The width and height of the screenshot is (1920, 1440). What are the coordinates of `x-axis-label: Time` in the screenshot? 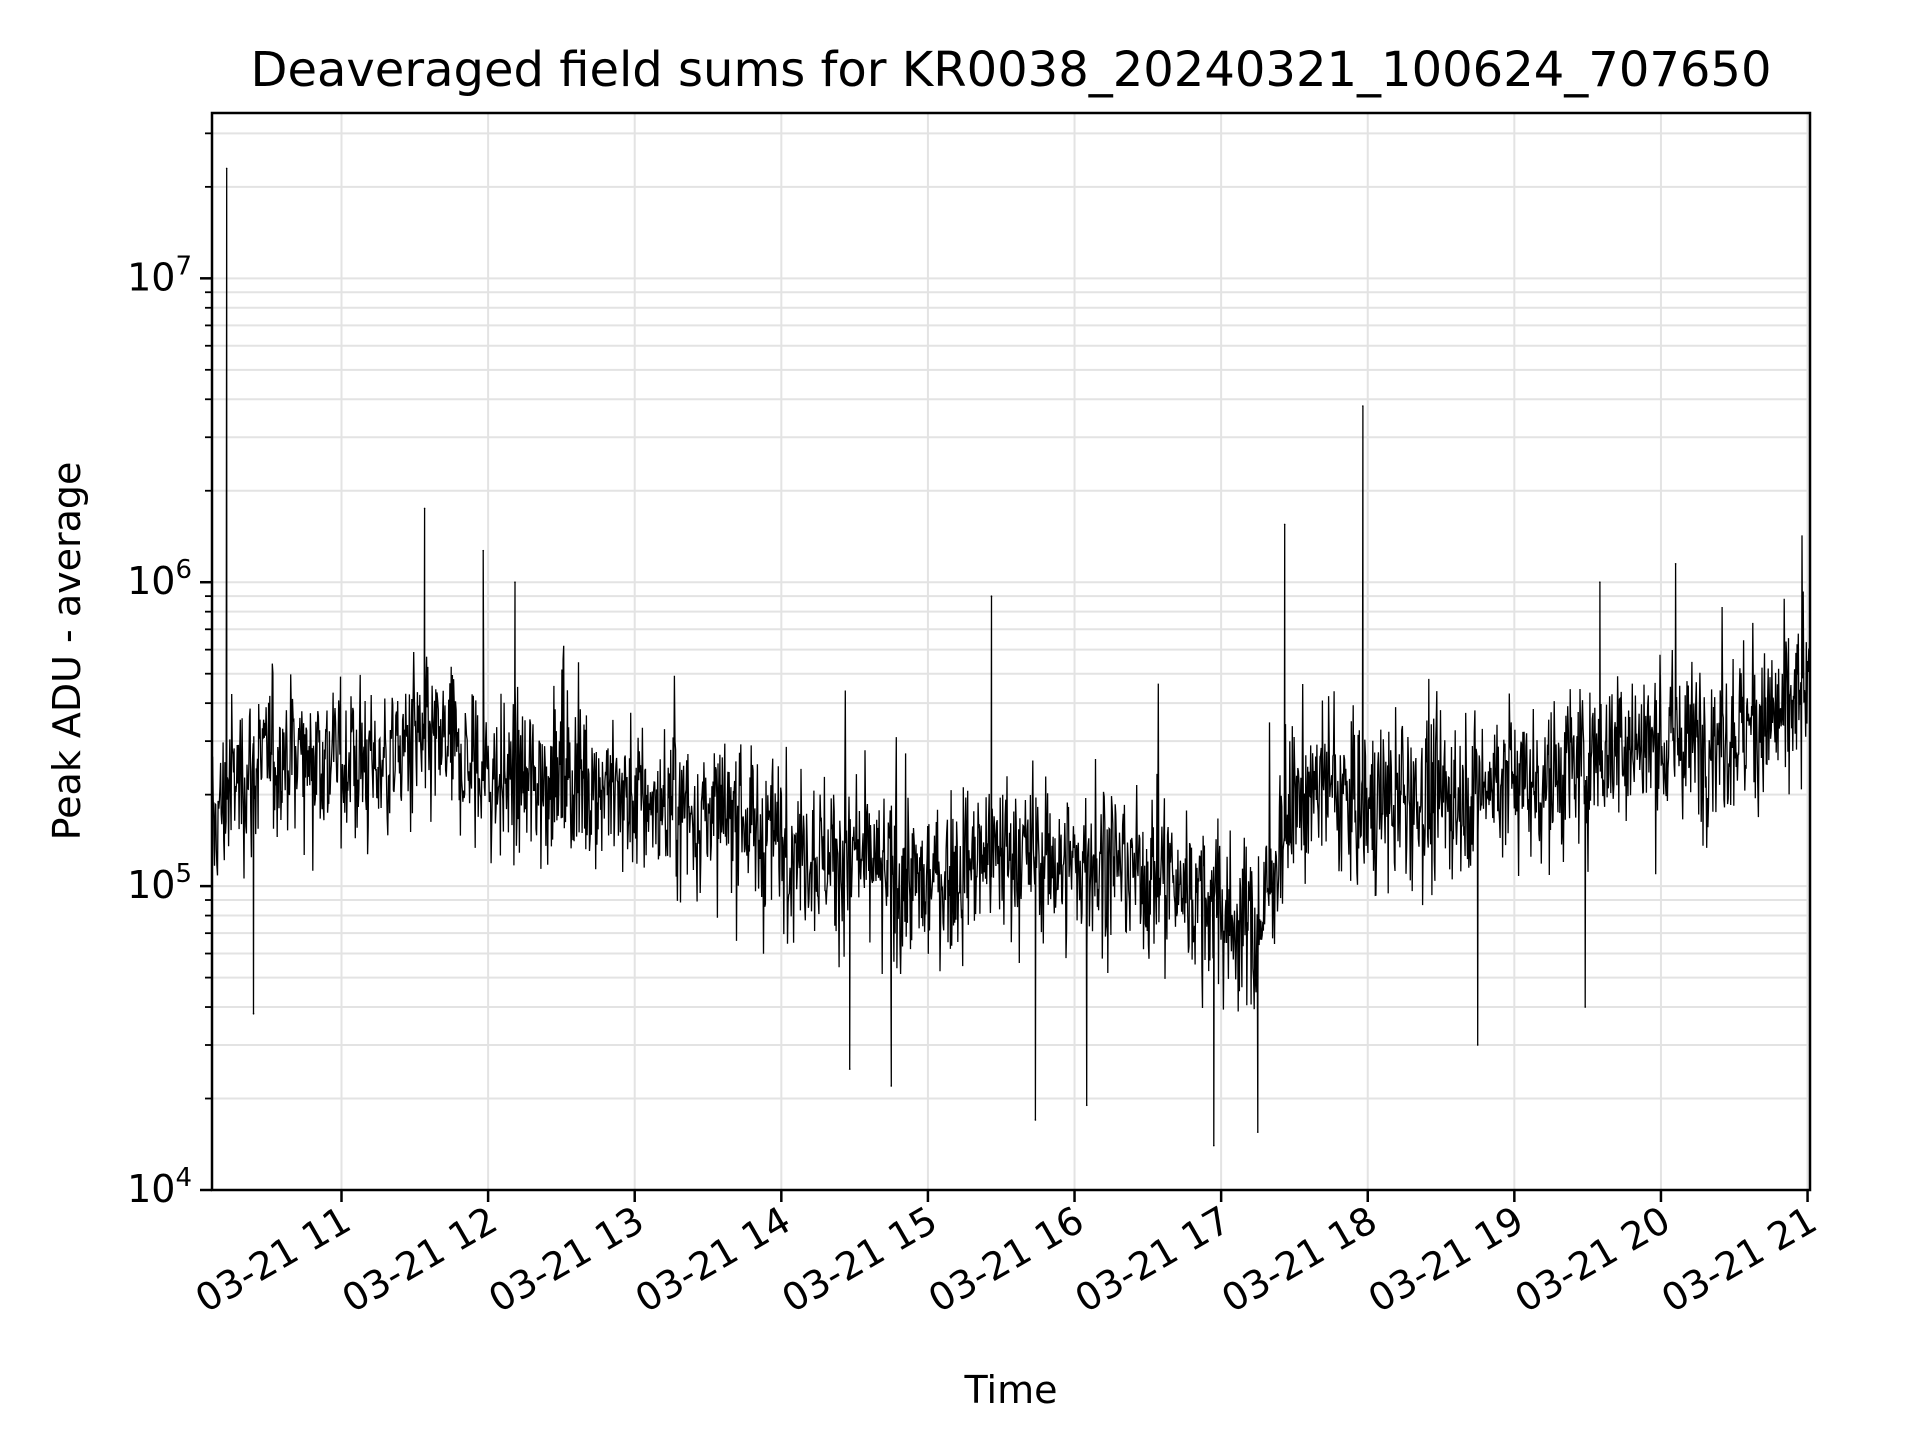 It's located at (1011, 1390).